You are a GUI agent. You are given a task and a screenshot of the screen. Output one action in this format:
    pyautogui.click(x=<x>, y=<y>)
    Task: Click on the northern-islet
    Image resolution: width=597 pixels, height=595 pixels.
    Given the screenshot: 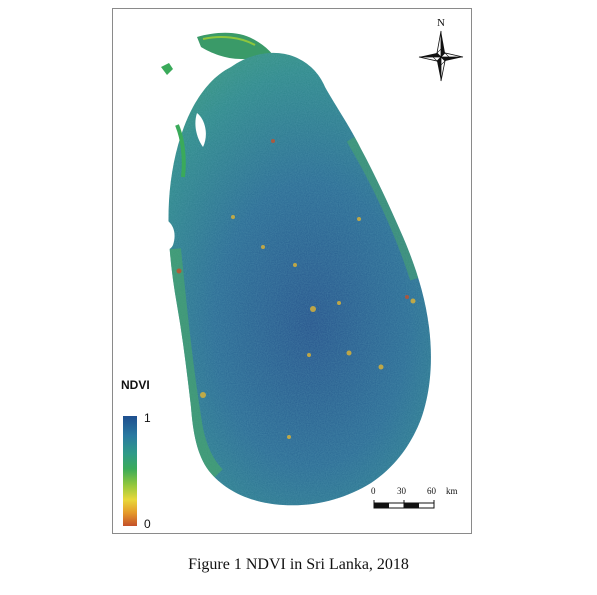 What is the action you would take?
    pyautogui.click(x=167, y=69)
    